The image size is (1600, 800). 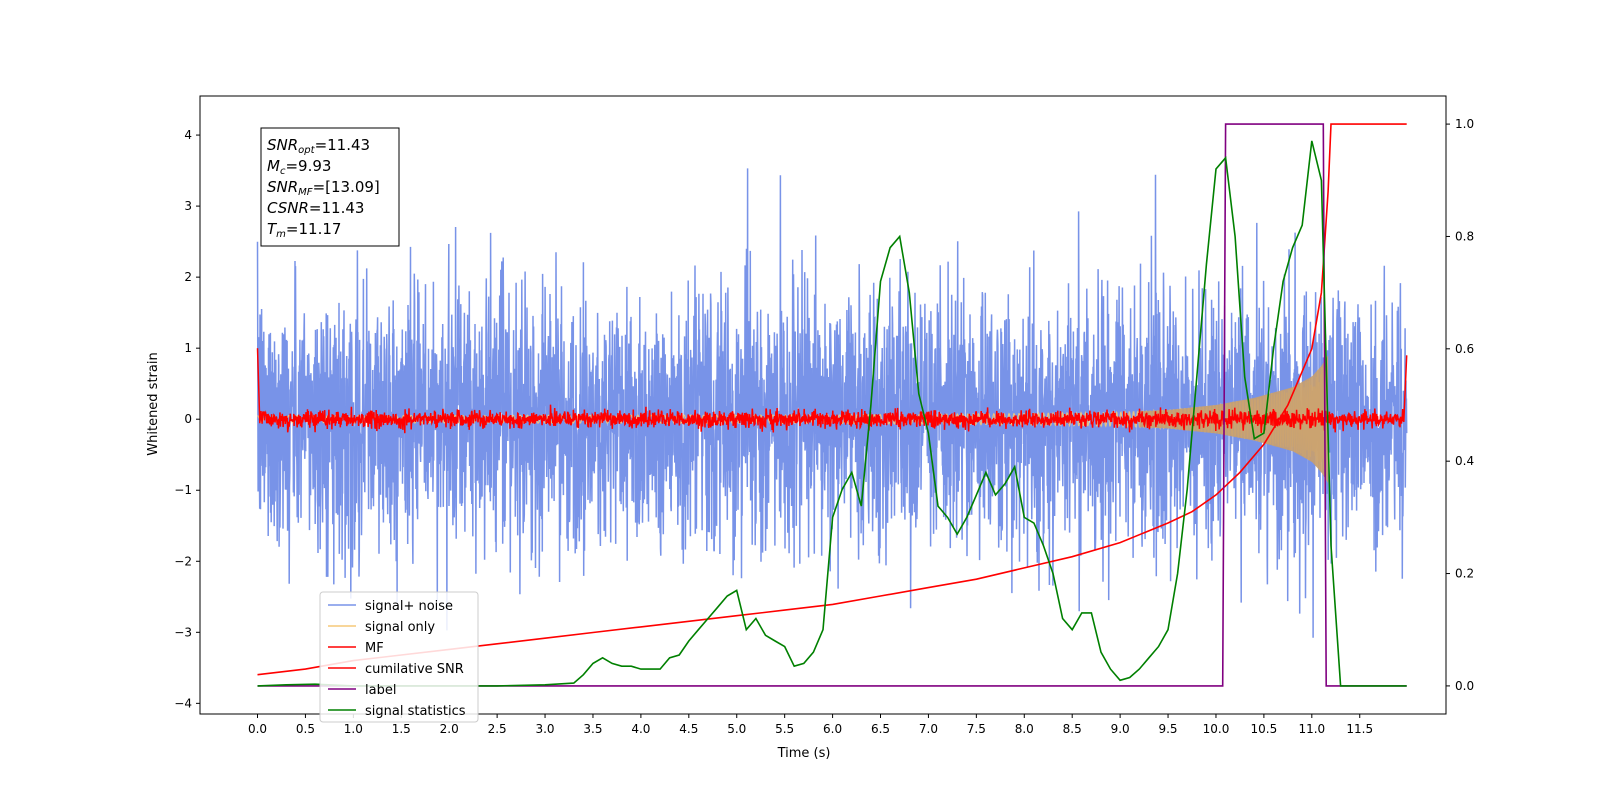 What do you see at coordinates (784, 729) in the screenshot?
I see `x-tick-label: 5.5` at bounding box center [784, 729].